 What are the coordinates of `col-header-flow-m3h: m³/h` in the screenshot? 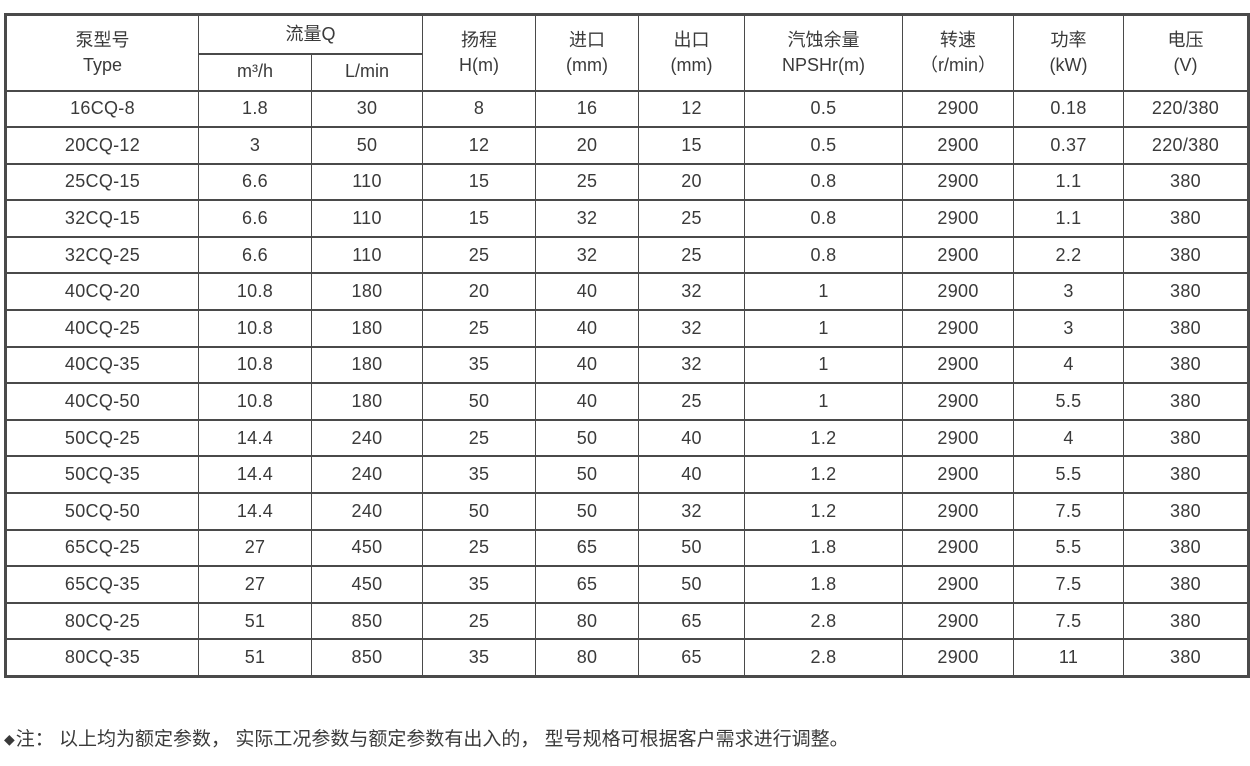 It's located at (255, 72).